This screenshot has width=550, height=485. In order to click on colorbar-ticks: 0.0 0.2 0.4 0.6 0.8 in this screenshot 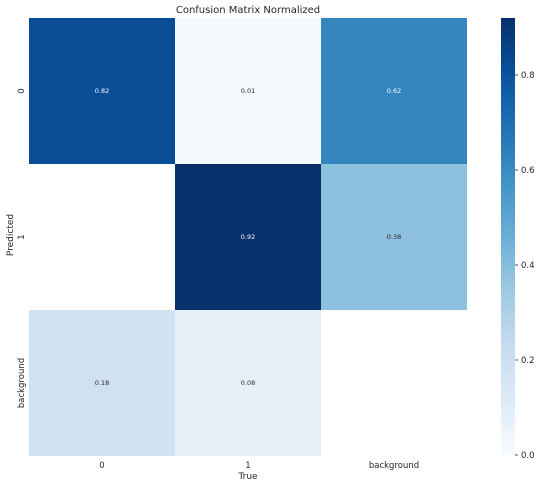, I will do `click(525, 266)`.